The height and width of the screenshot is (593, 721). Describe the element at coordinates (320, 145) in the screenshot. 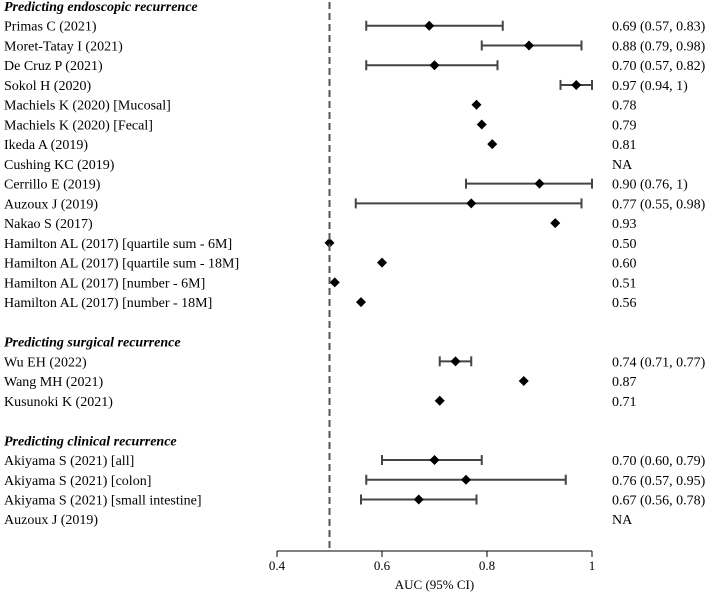

I see `forest-row: Ikeda A (2019) 0.81` at that location.